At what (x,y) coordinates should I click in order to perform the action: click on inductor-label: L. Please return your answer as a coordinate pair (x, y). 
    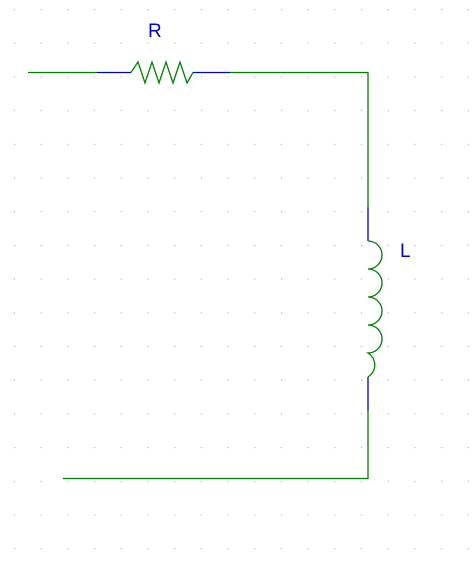
    Looking at the image, I should click on (405, 251).